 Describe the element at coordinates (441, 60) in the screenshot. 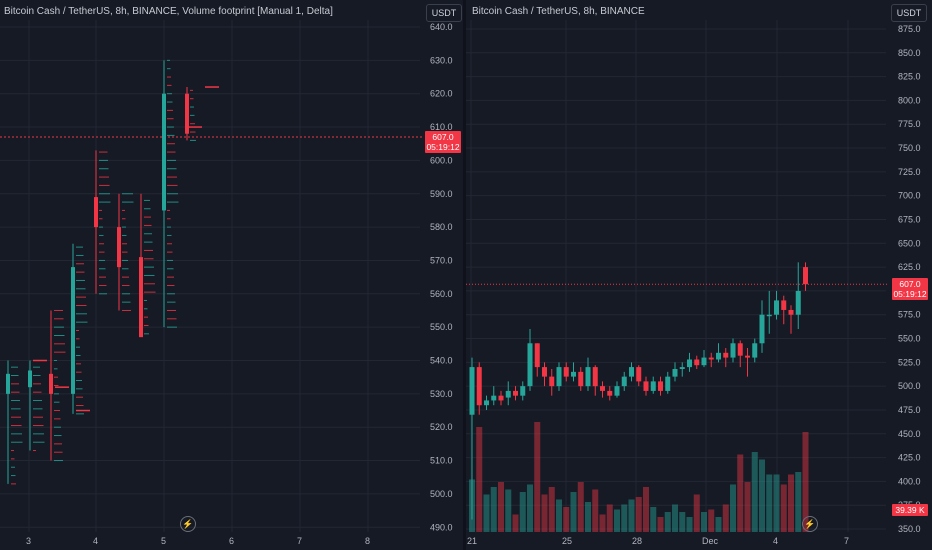

I see `y-tick-label: 630.0` at that location.